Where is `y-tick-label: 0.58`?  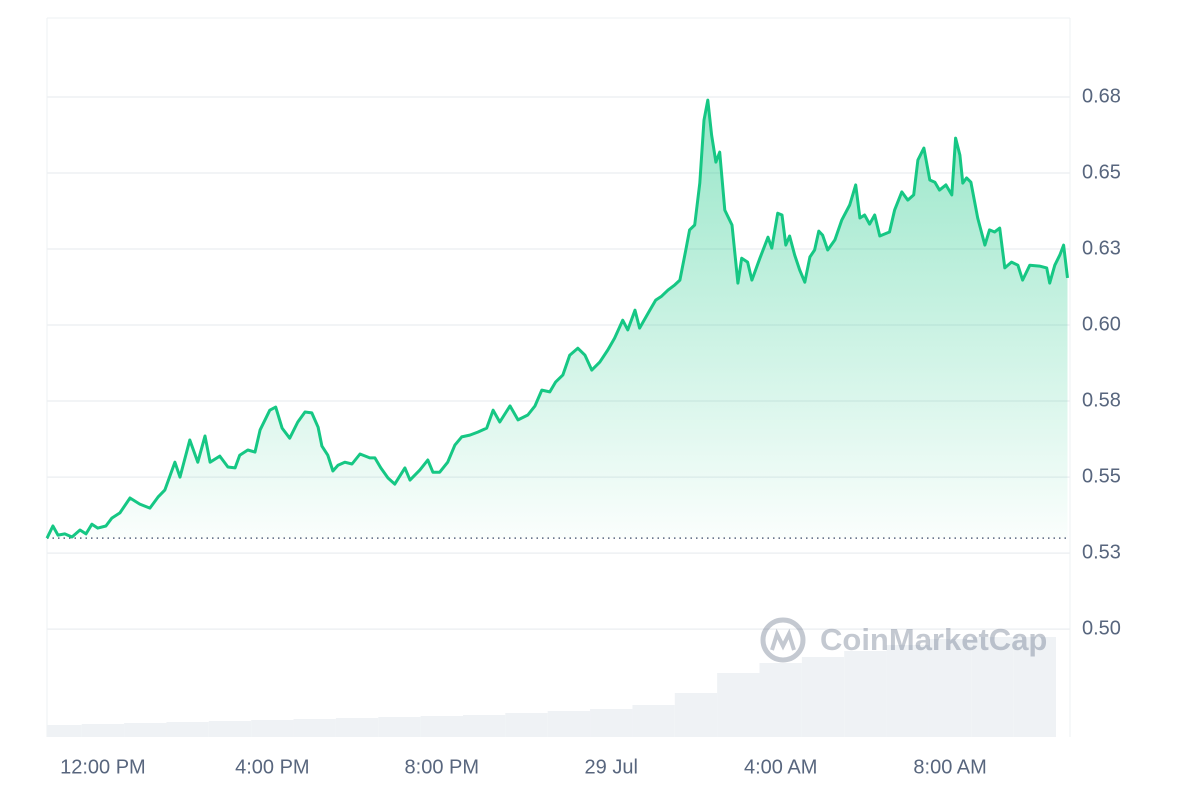 y-tick-label: 0.58 is located at coordinates (1101, 400).